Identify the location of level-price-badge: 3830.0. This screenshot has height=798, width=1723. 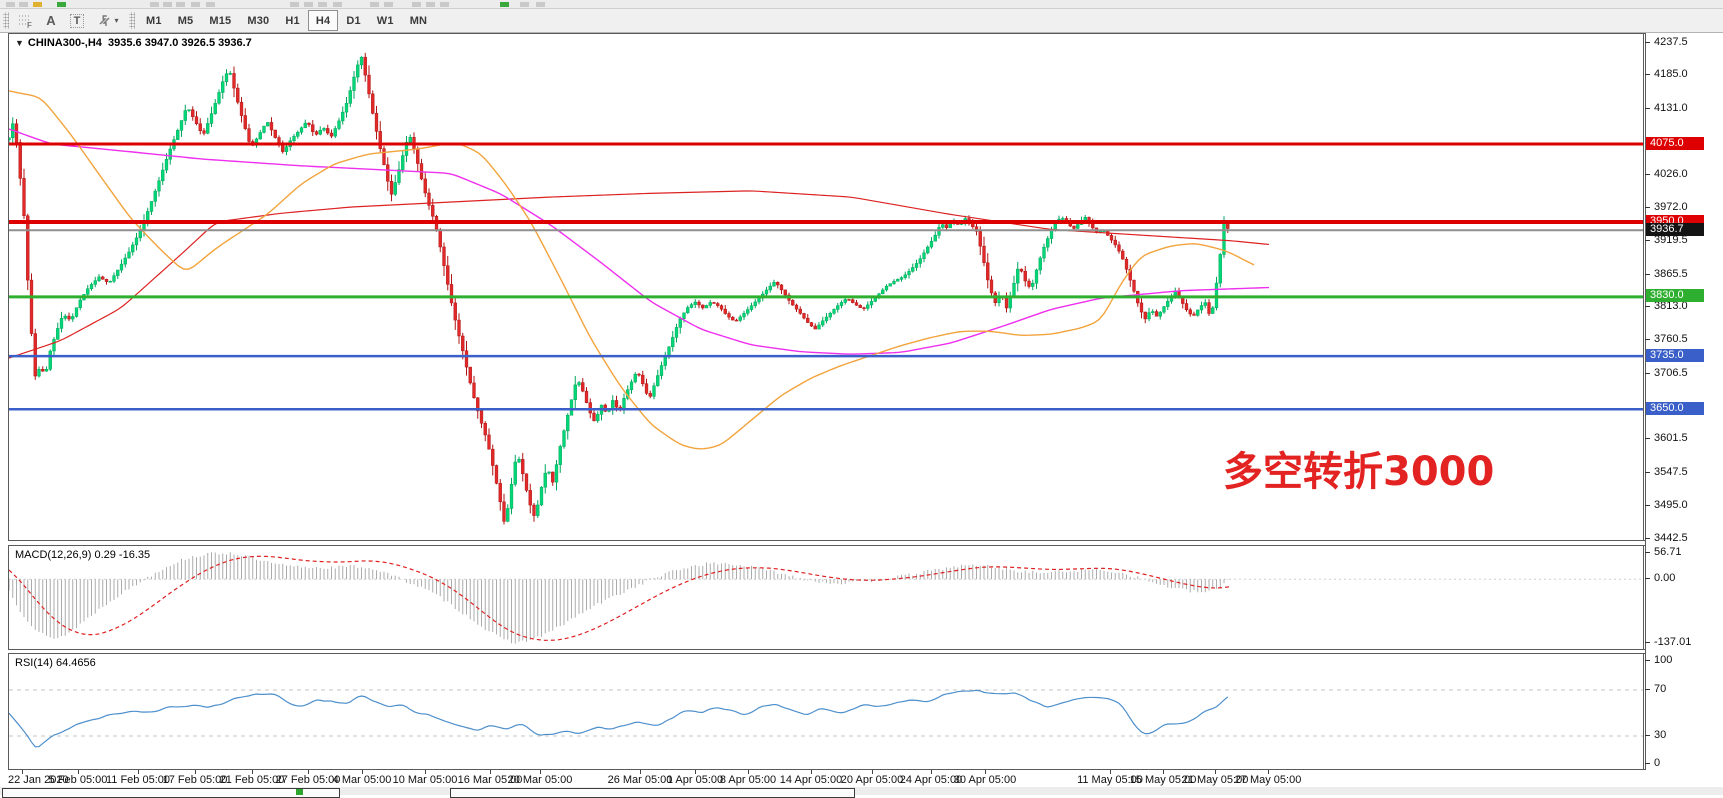
(1675, 296).